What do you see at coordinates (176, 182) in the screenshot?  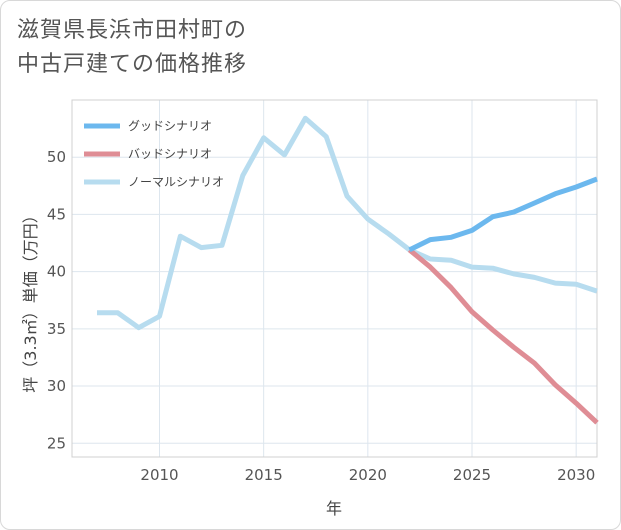 I see `legend-label-2: ノーマルシナリオ` at bounding box center [176, 182].